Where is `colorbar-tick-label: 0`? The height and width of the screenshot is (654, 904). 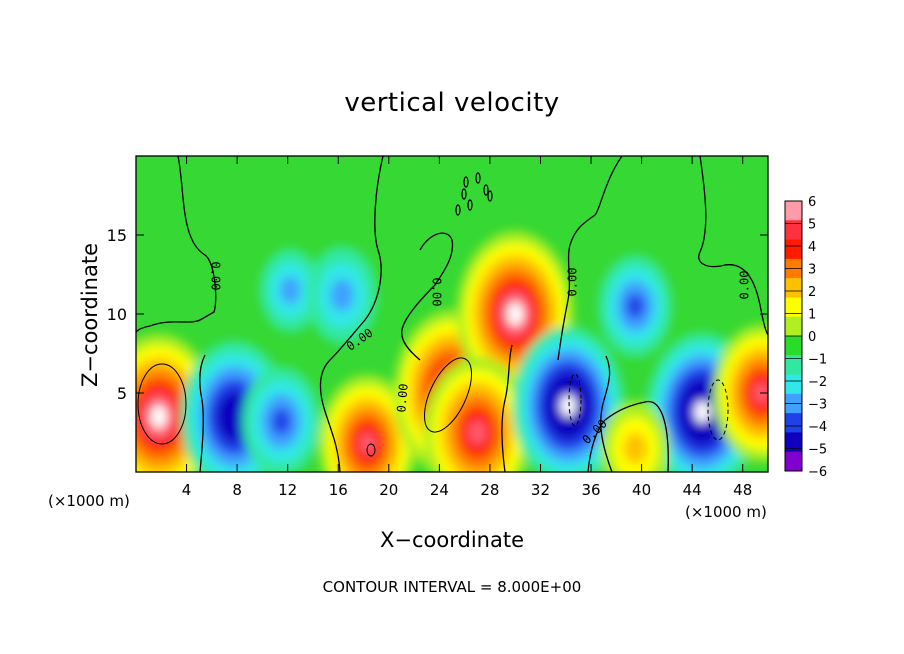 colorbar-tick-label: 0 is located at coordinates (812, 337).